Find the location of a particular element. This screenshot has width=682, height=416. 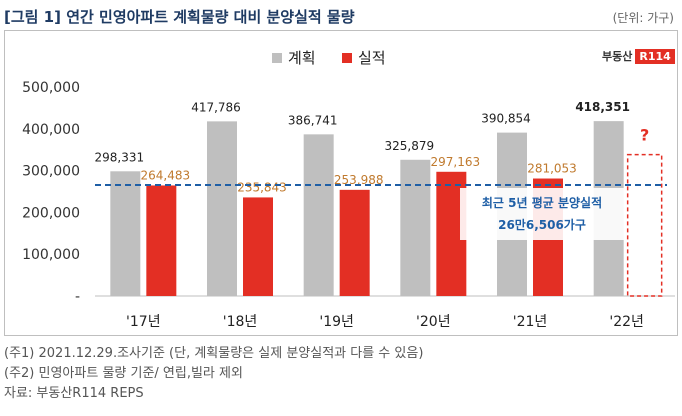

plan-data-label: 417,786 is located at coordinates (216, 107).